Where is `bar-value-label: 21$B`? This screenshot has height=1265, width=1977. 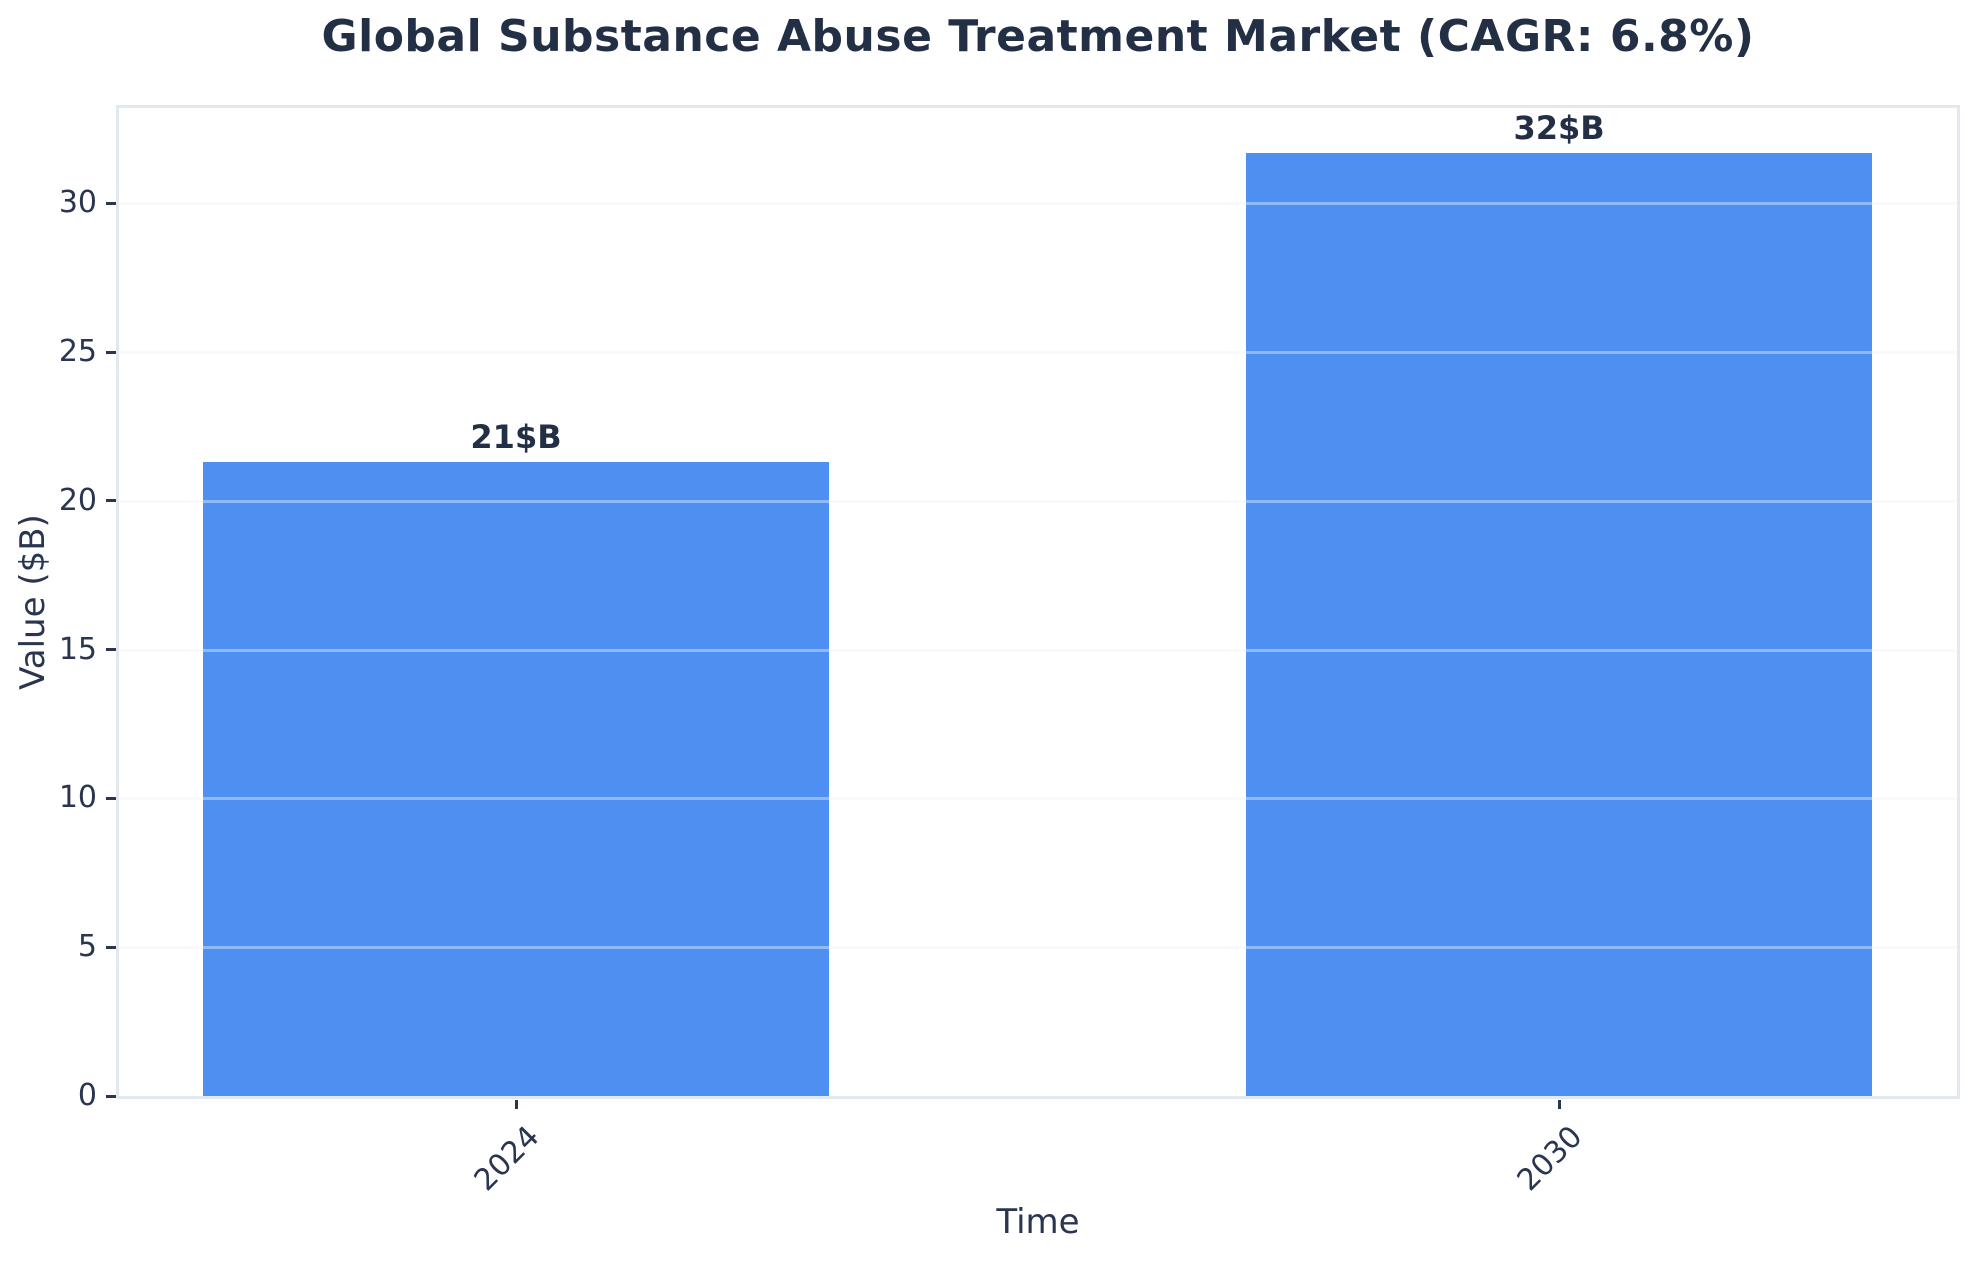 bar-value-label: 21$B is located at coordinates (516, 437).